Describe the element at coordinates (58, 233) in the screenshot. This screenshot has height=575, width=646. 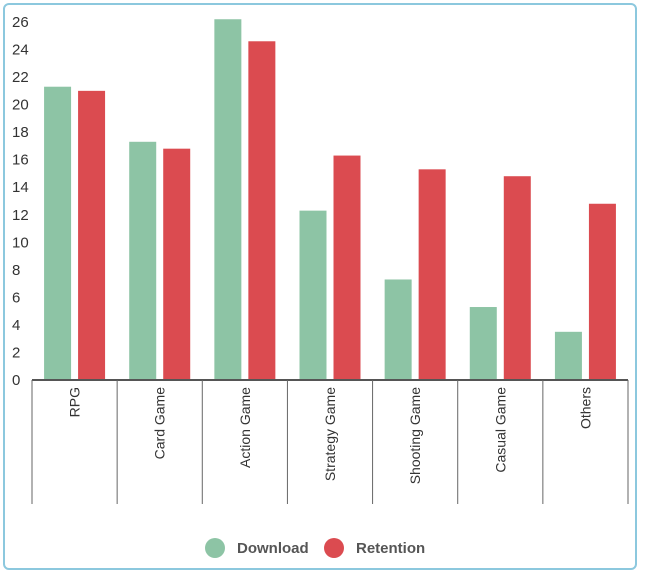
I see `bar-download-rpg` at that location.